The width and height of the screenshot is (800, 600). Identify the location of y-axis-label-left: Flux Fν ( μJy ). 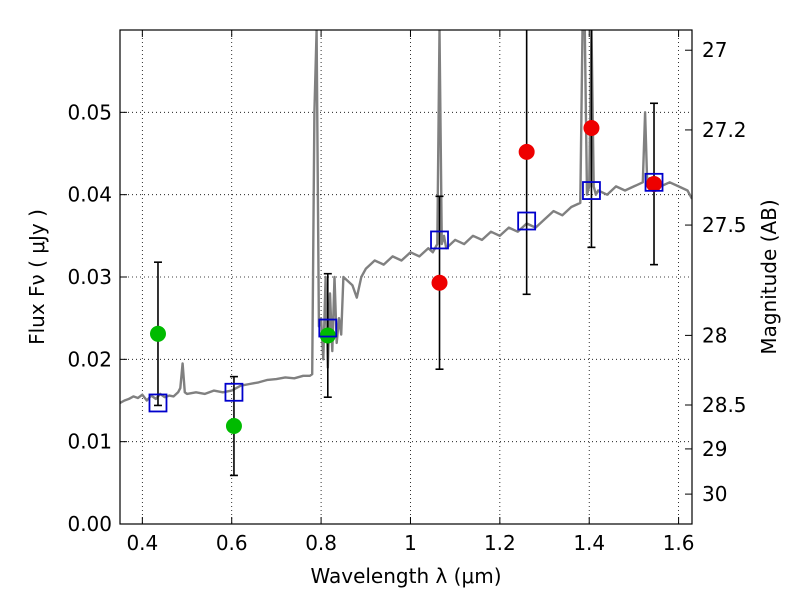
(37, 277).